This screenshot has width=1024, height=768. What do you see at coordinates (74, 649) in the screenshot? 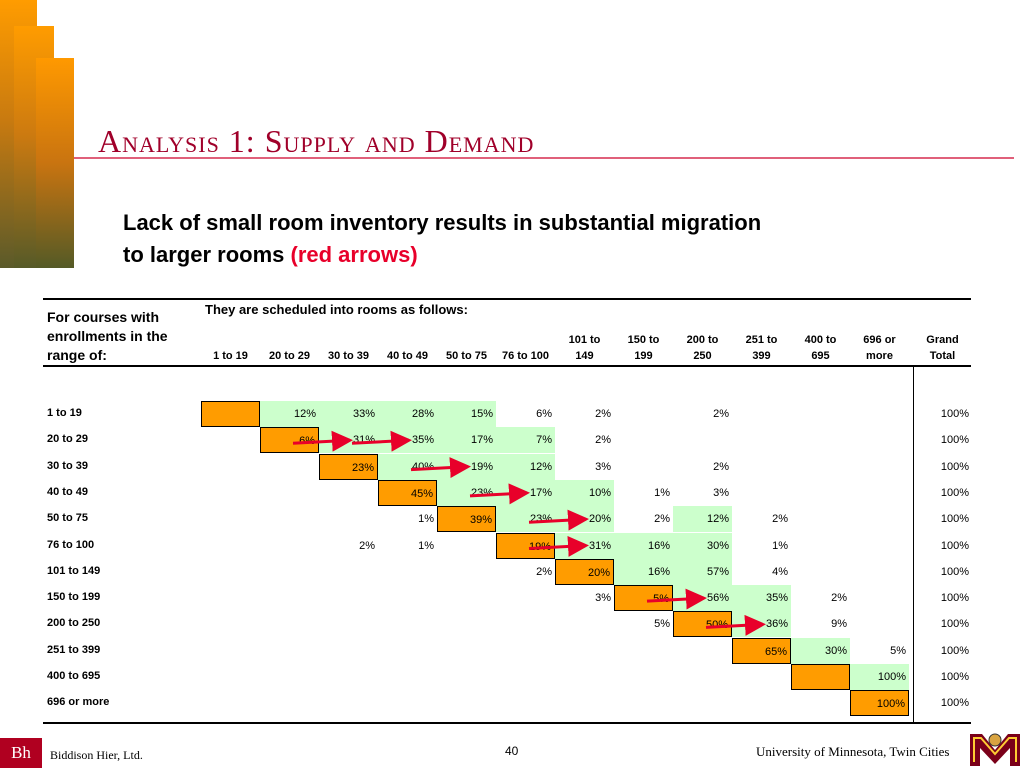
I see `row-header: 251 to 399` at bounding box center [74, 649].